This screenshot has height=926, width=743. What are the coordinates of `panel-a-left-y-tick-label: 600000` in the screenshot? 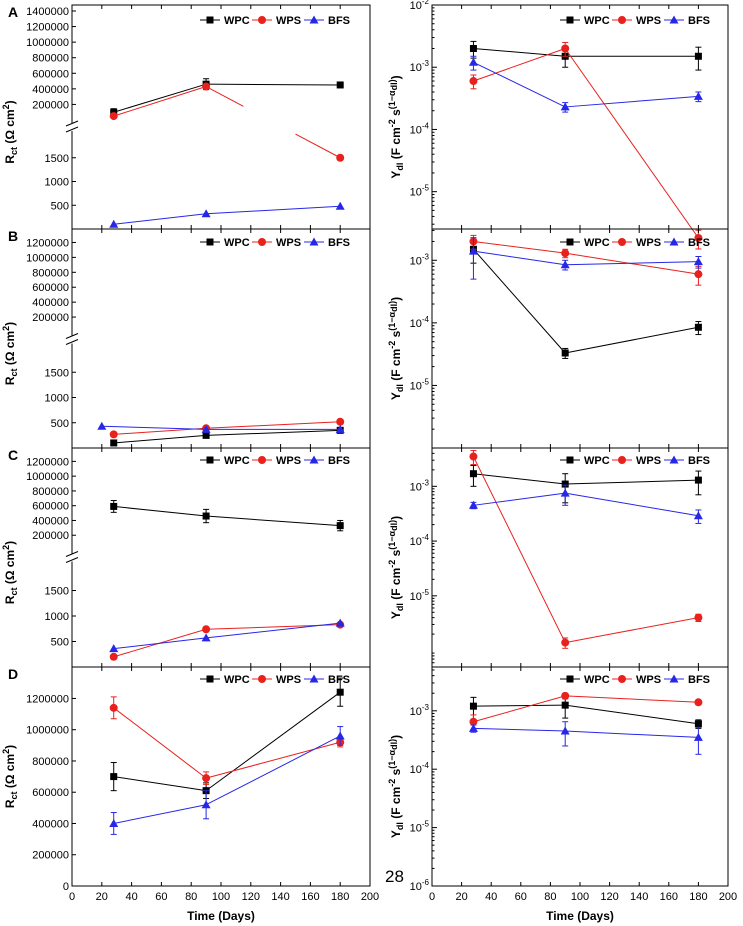 It's located at (50, 74).